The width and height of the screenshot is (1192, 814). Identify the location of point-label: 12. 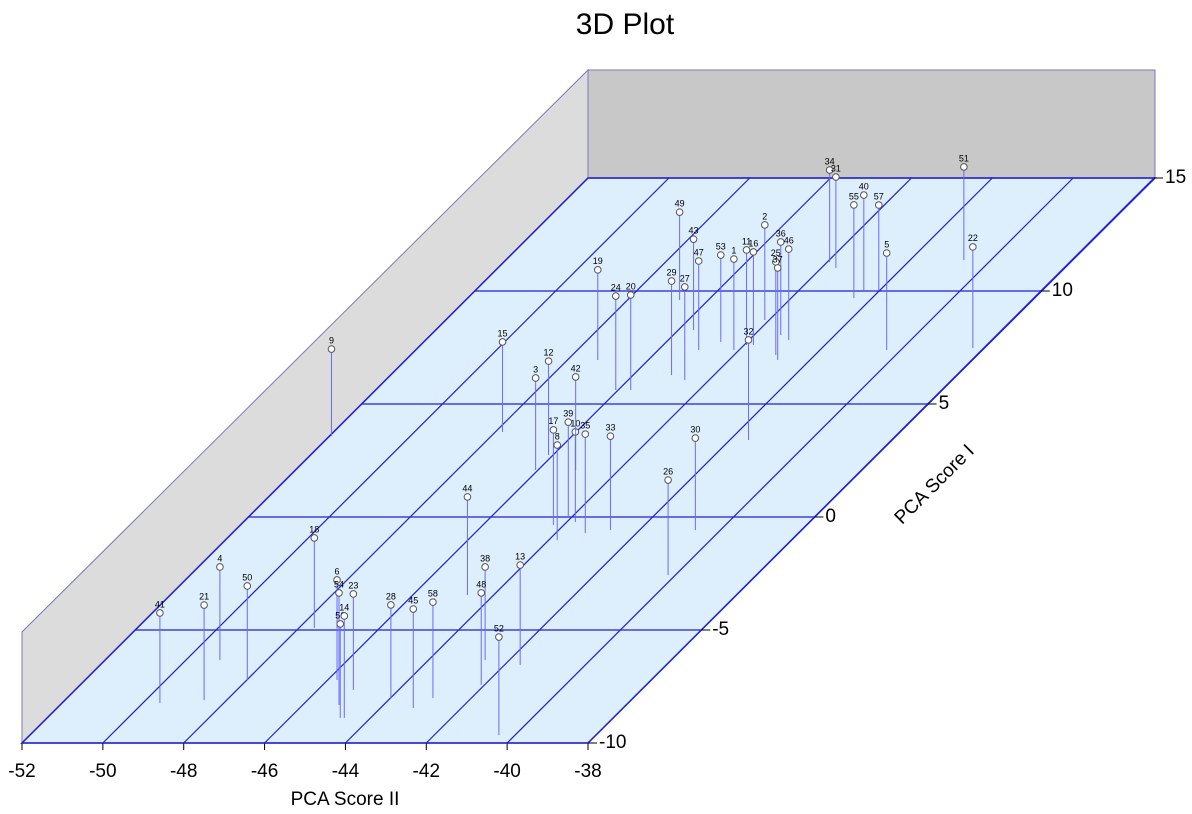
(549, 352).